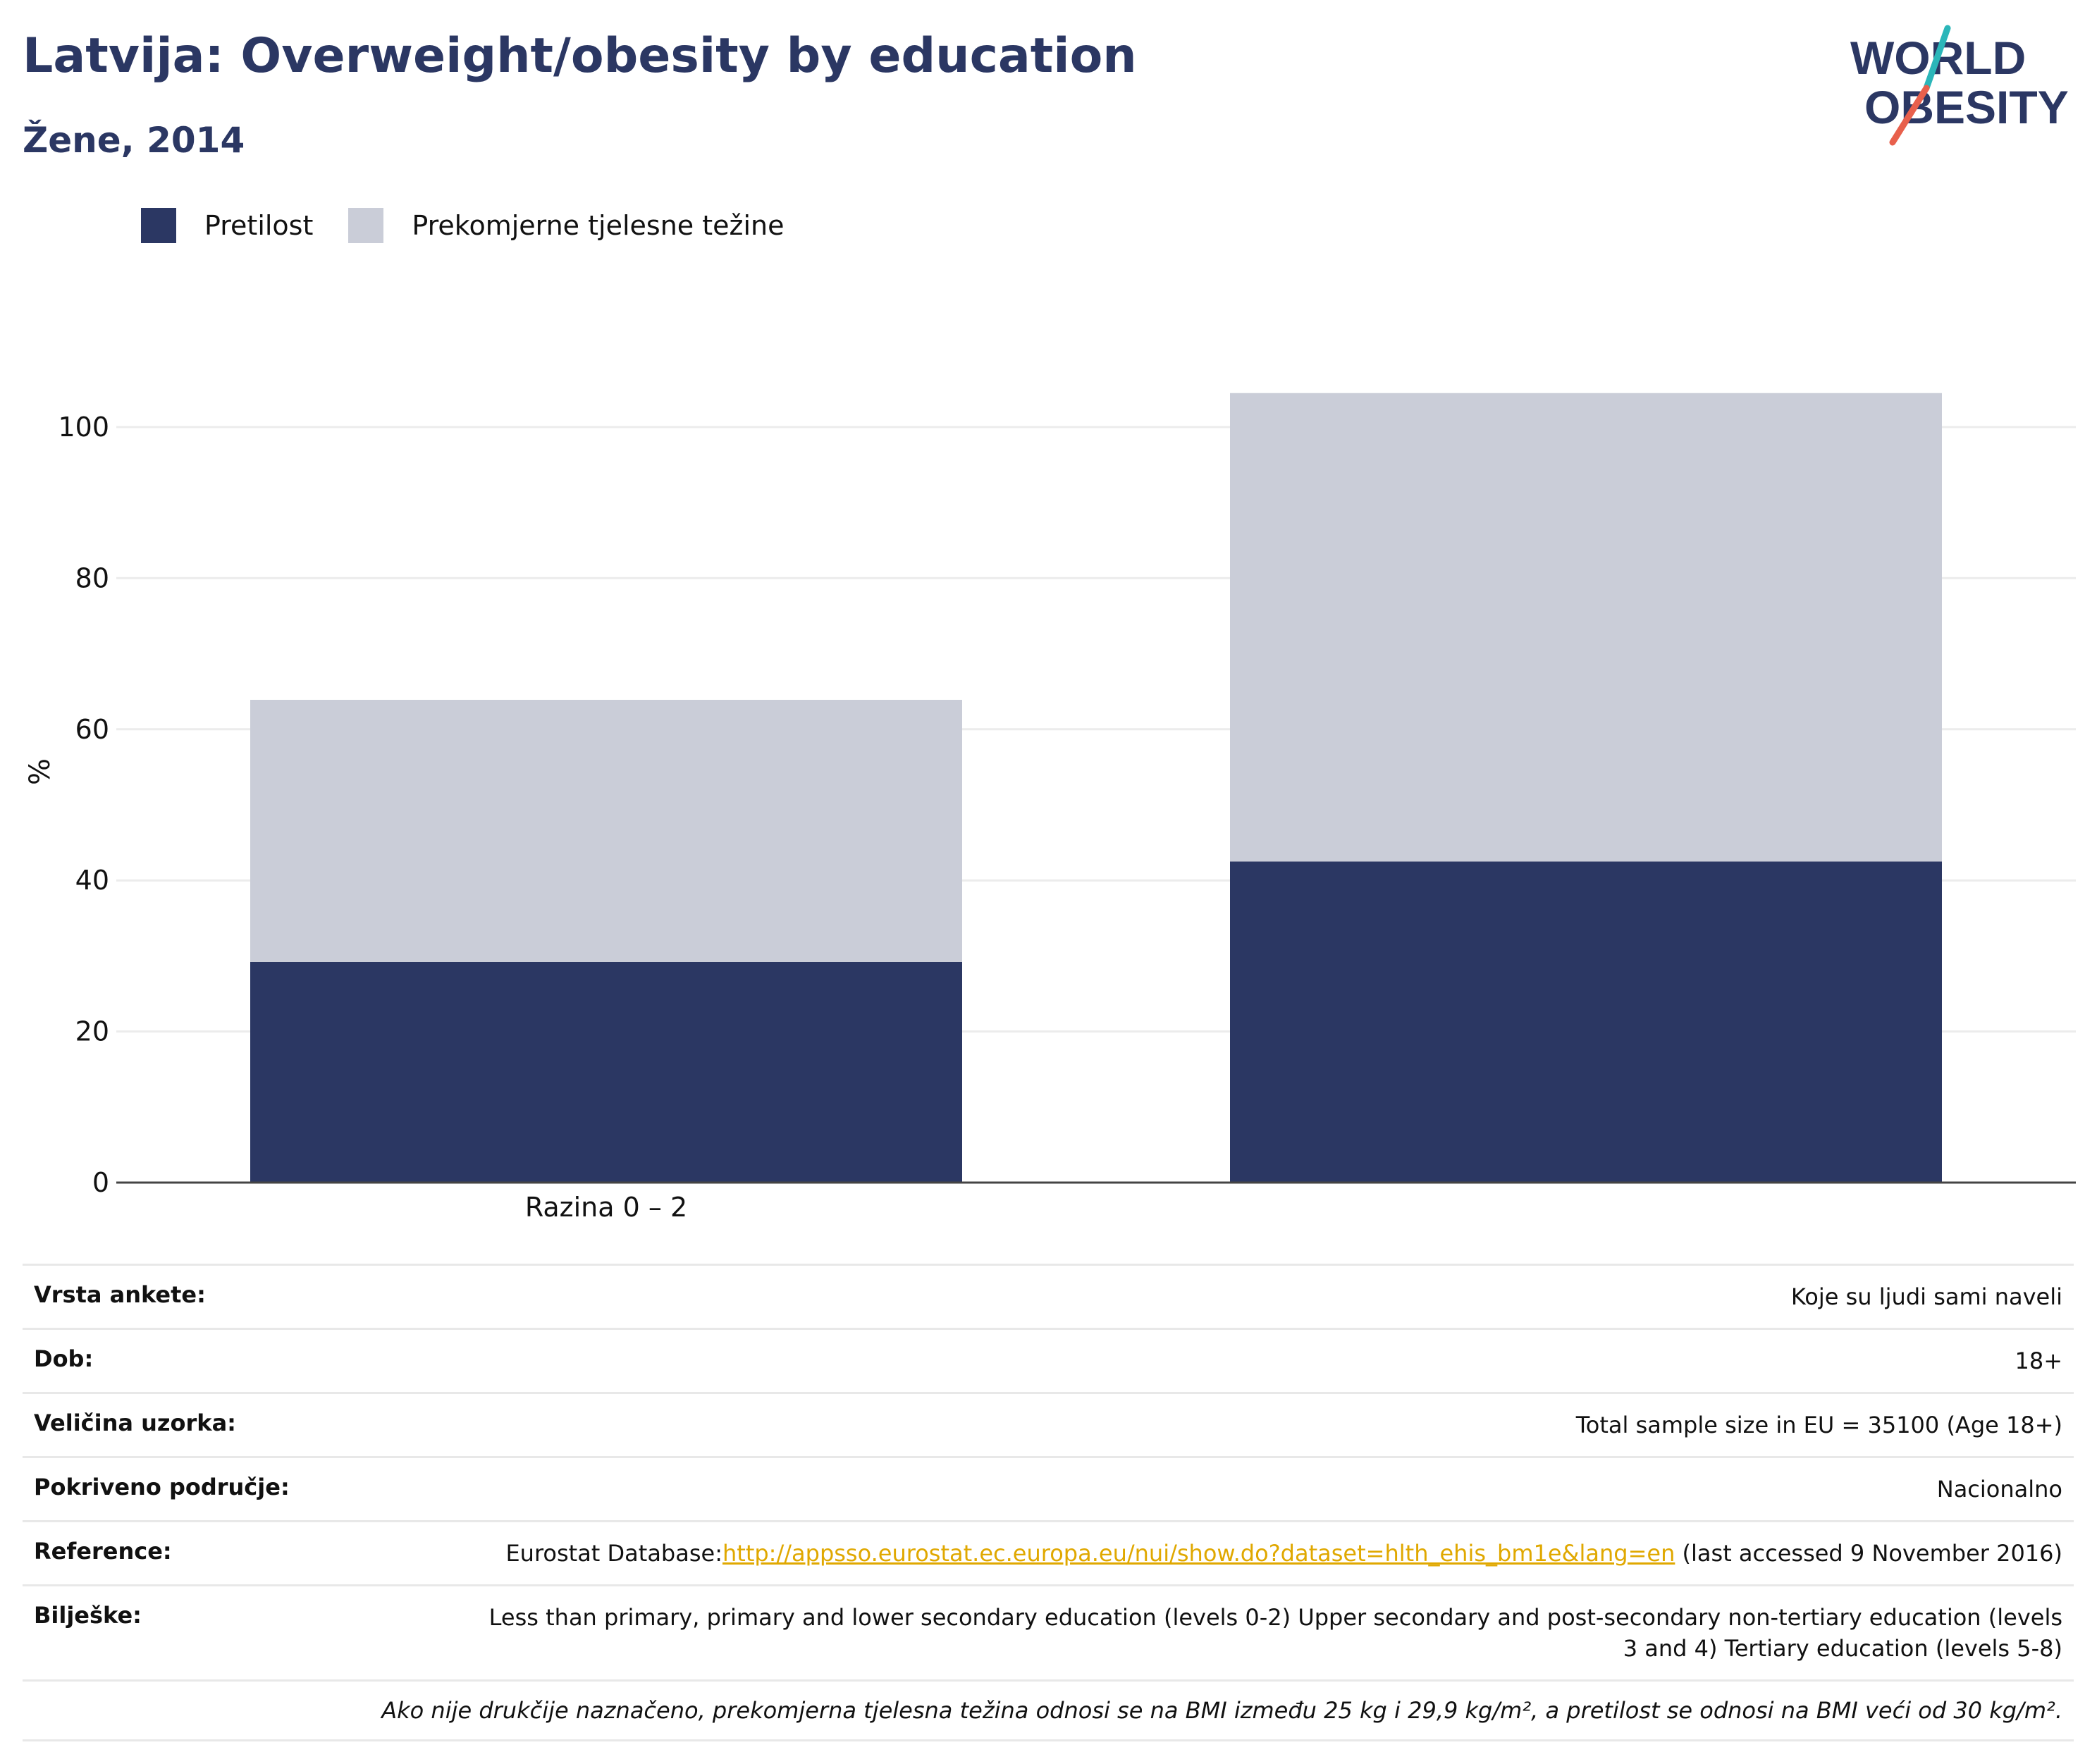 The height and width of the screenshot is (1764, 2085). Describe the element at coordinates (92, 1031) in the screenshot. I see `y-tick-label: 20` at that location.